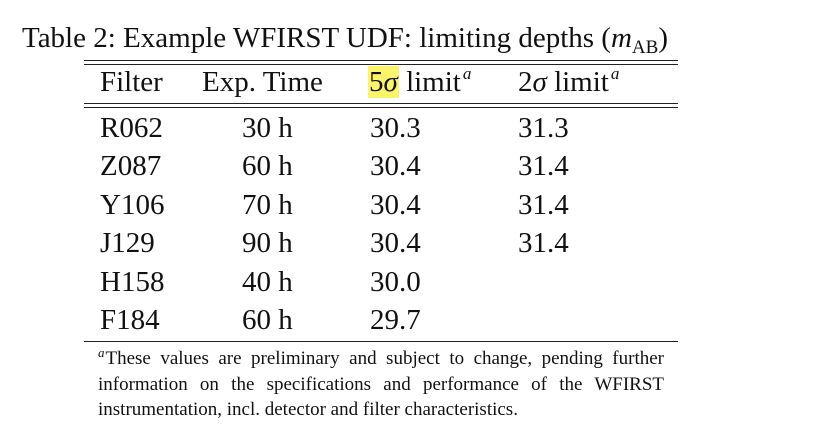 Image resolution: width=822 pixels, height=438 pixels. I want to click on top-rule-double, so click(381, 64).